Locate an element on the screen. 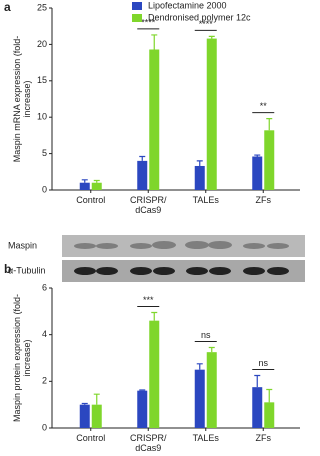 Image resolution: width=320 pixels, height=456 pixels. legend-label: Dendronised polymer 12c is located at coordinates (199, 17).